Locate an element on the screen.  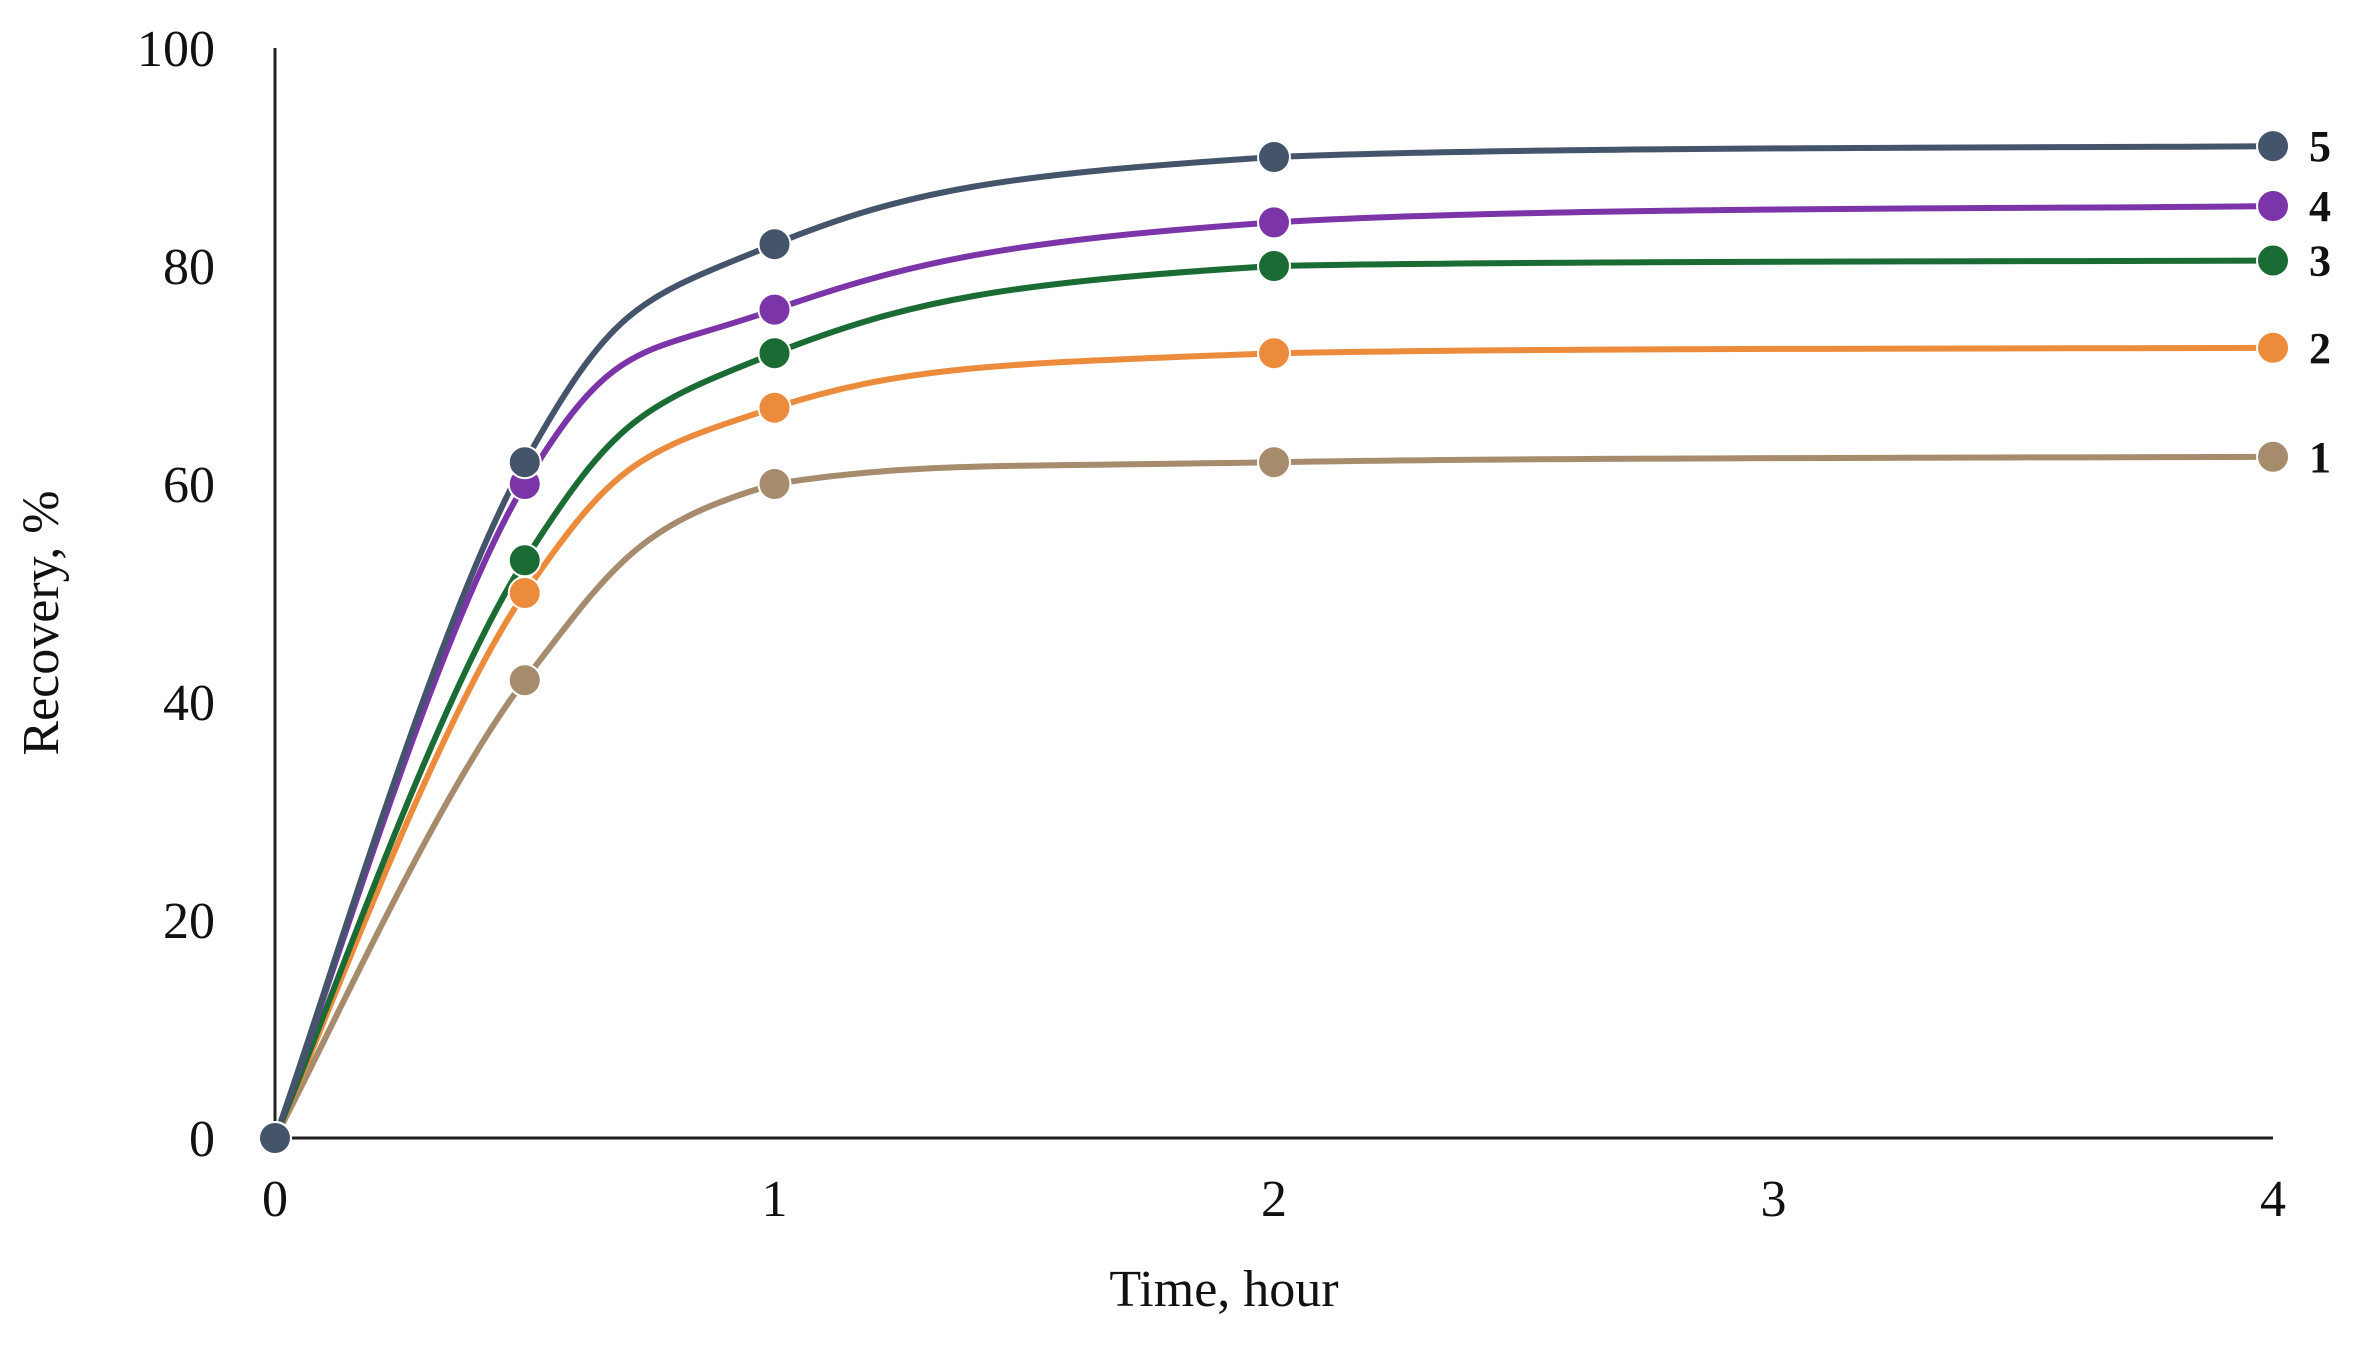
y-tick-label: 100 is located at coordinates (176, 49).